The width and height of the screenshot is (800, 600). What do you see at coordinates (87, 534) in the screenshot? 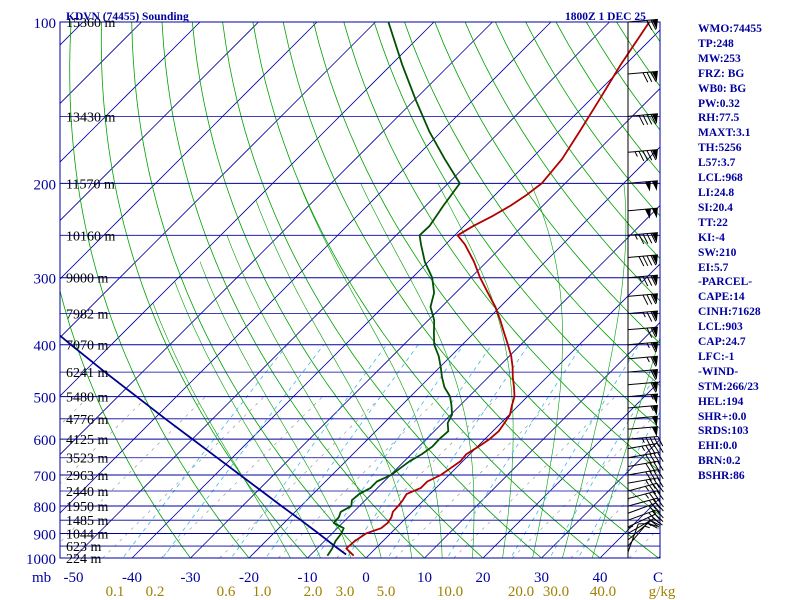
I see `height-label: 1044 m` at bounding box center [87, 534].